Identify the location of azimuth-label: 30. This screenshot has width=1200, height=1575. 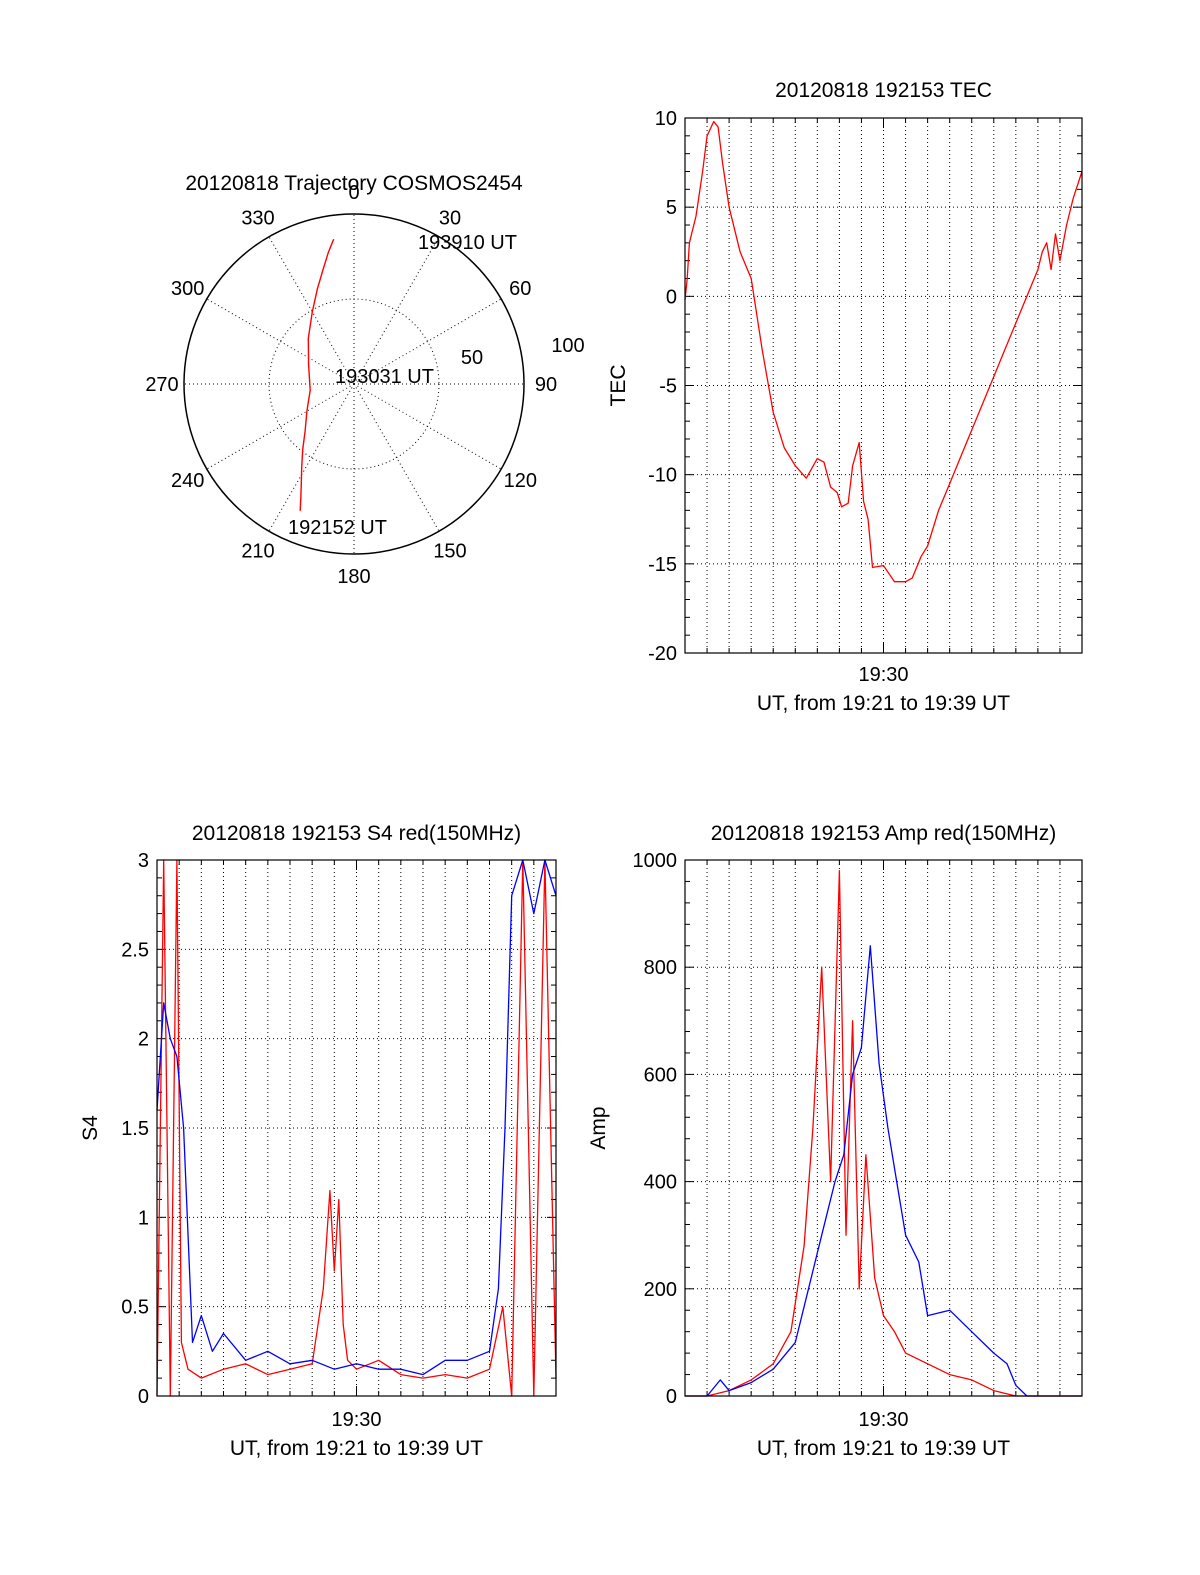
(450, 219).